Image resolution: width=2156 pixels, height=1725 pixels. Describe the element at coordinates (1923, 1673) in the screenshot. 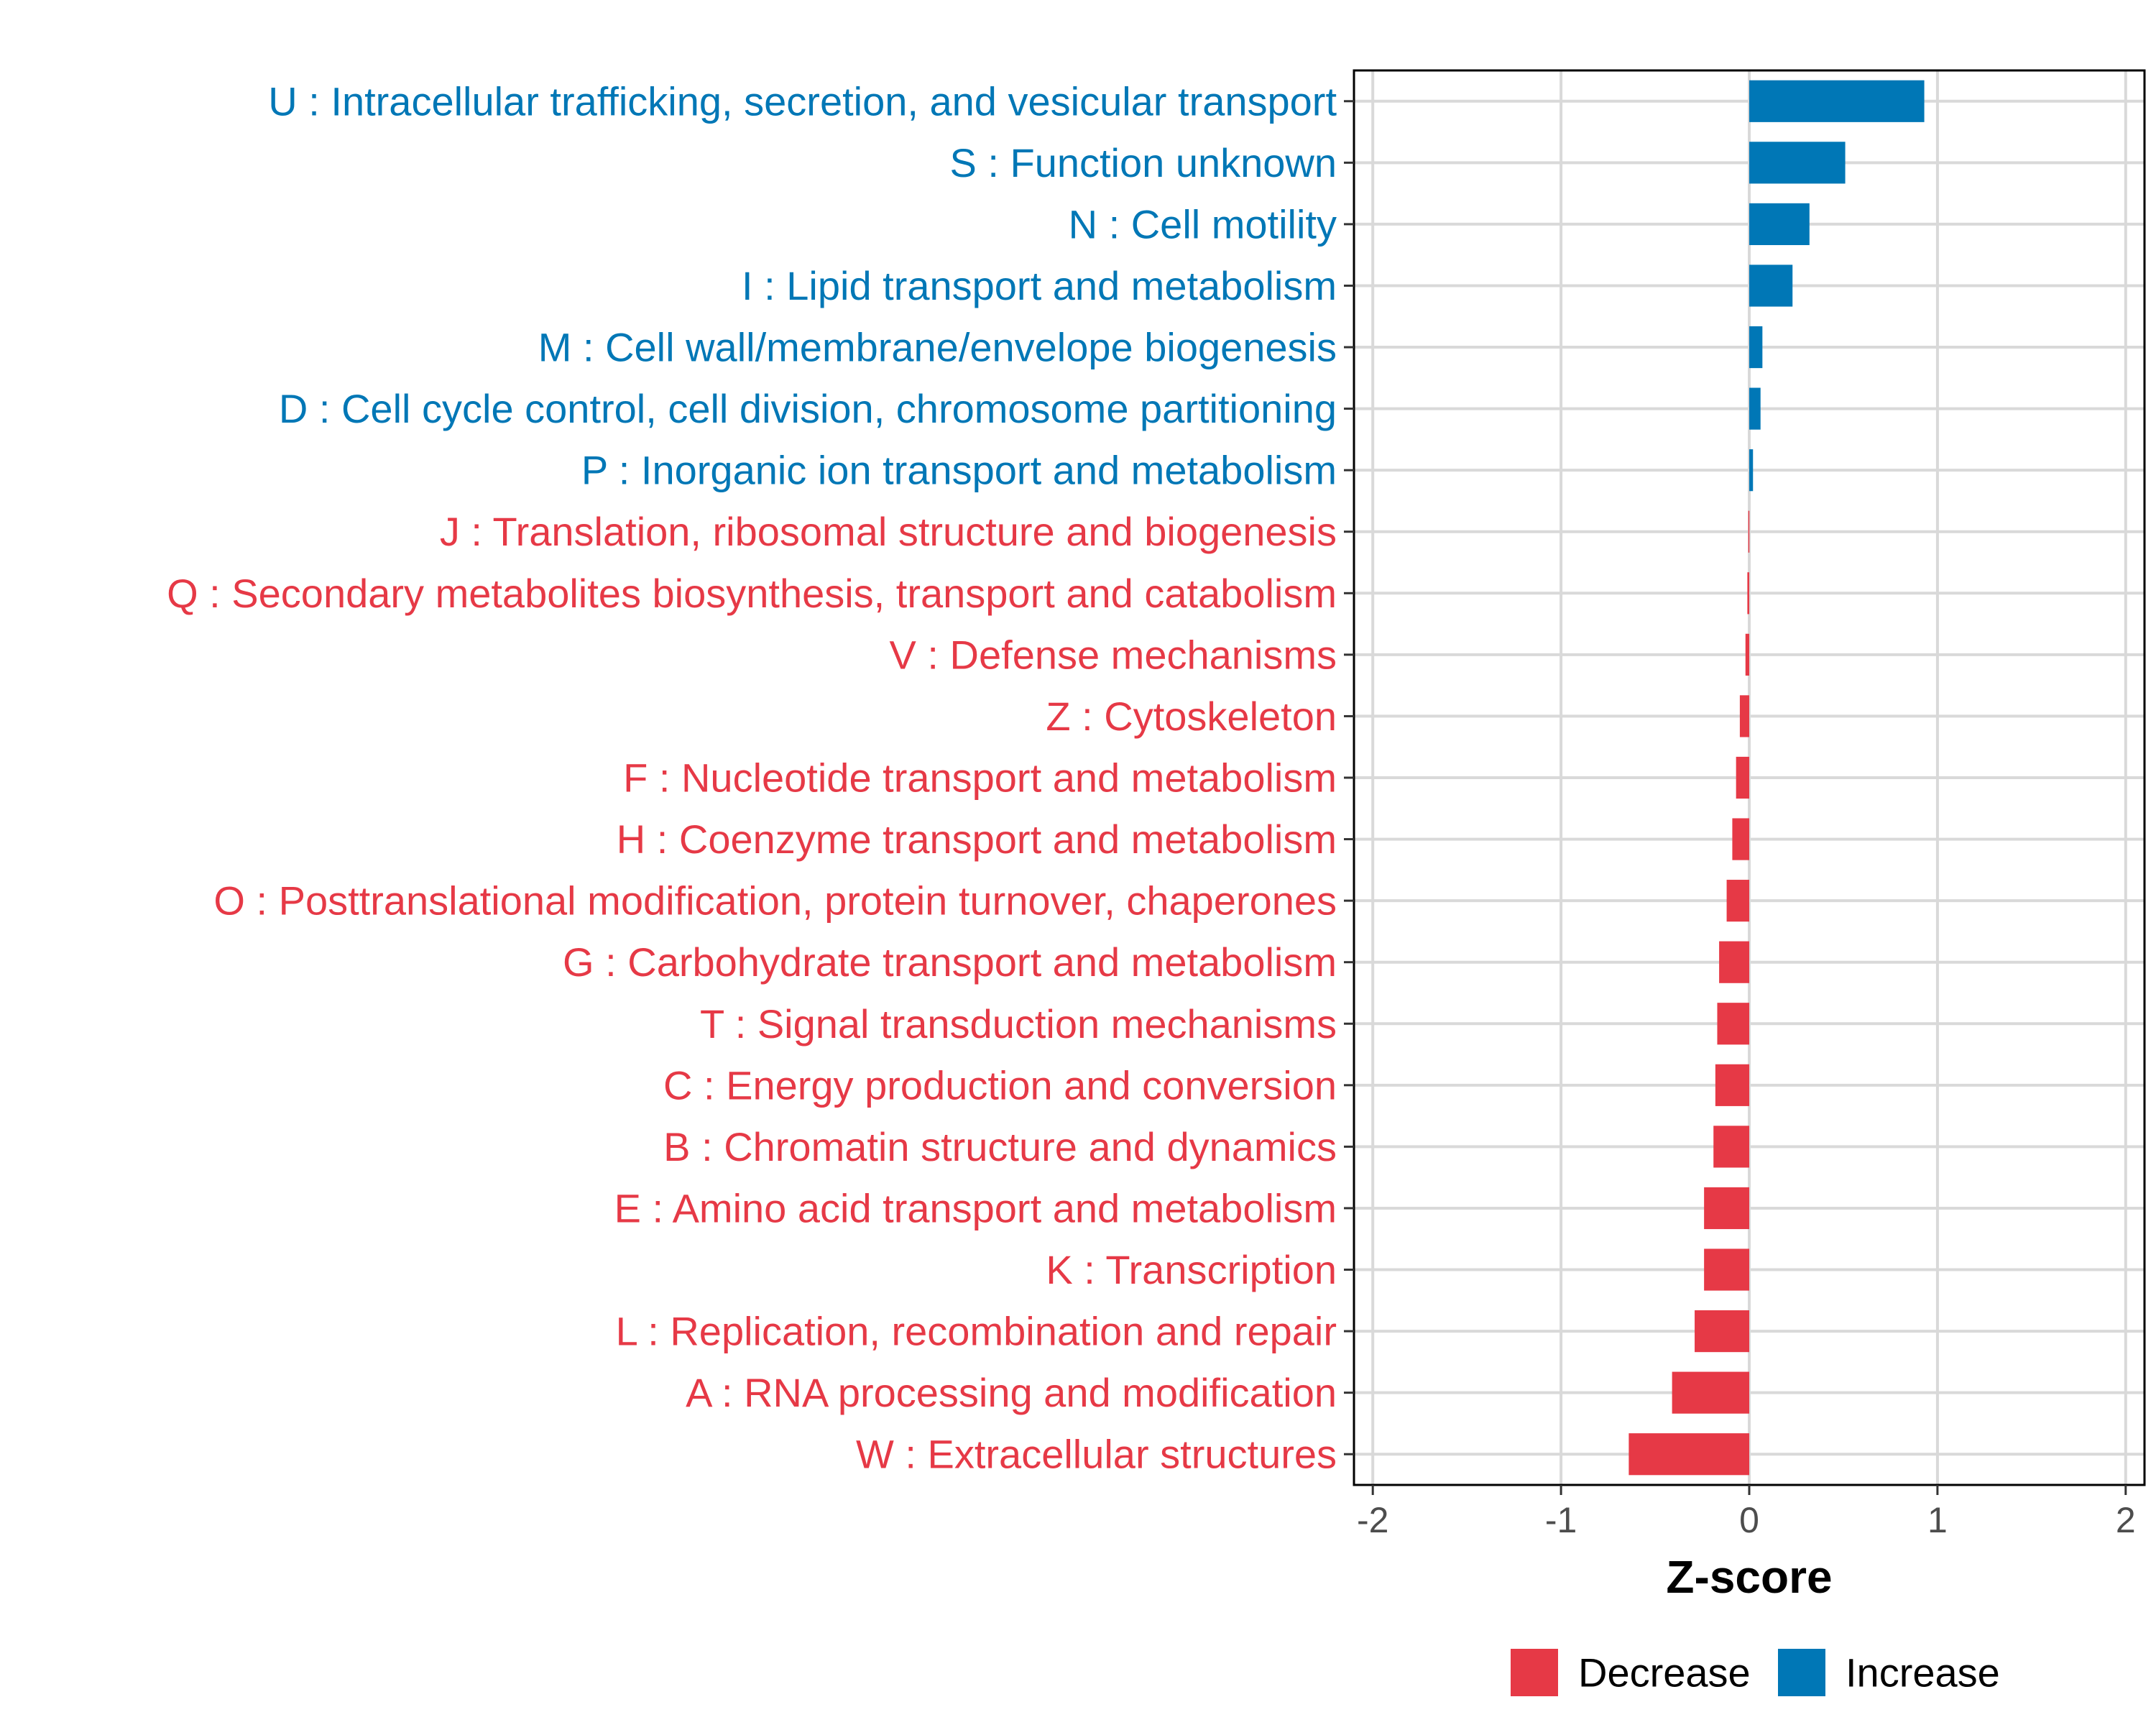

I see `legend-label-increase: Increase` at that location.